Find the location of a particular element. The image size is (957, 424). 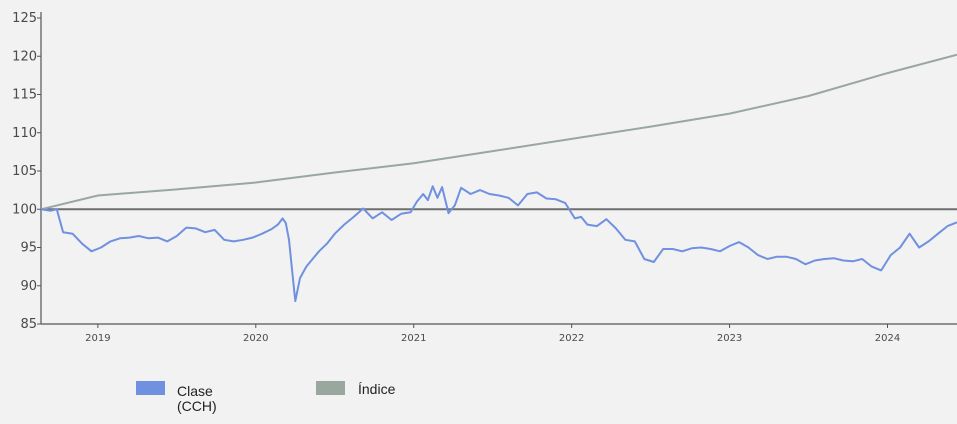

x-tick-label: 2022 is located at coordinates (571, 338).